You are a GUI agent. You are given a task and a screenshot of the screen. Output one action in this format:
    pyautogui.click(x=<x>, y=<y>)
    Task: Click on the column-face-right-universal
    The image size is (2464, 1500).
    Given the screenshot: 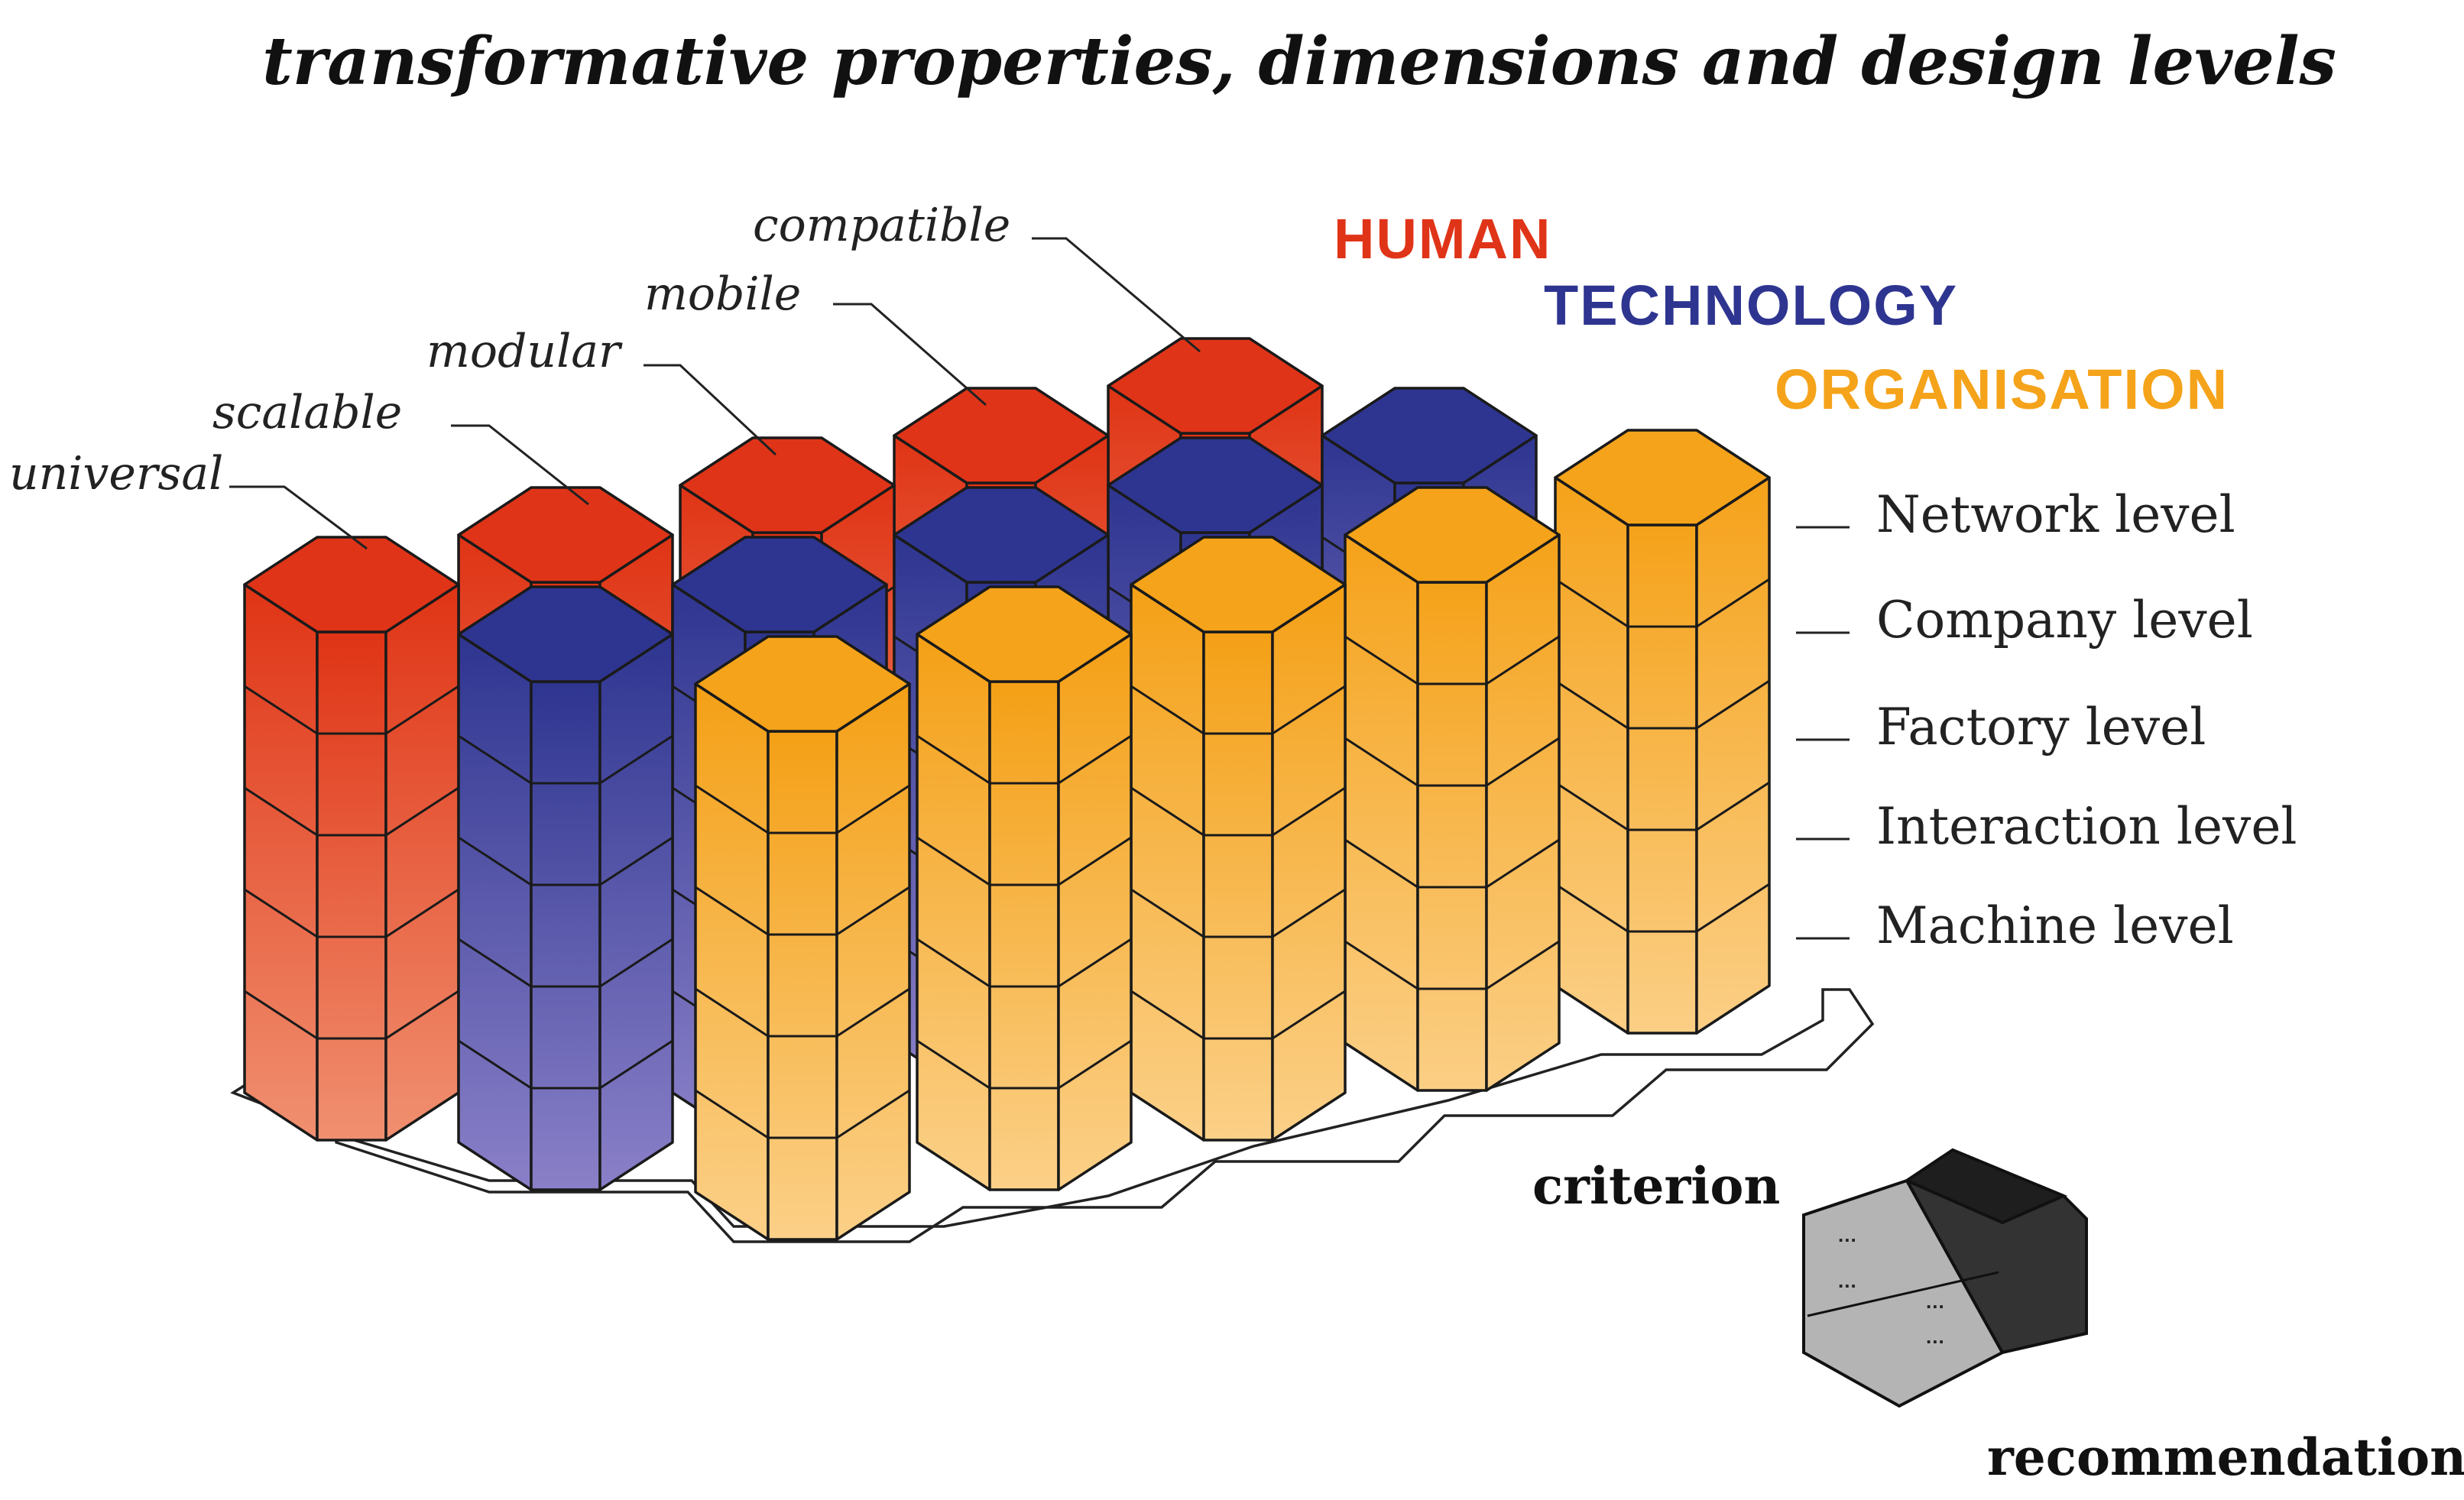 What is the action you would take?
    pyautogui.click(x=422, y=862)
    